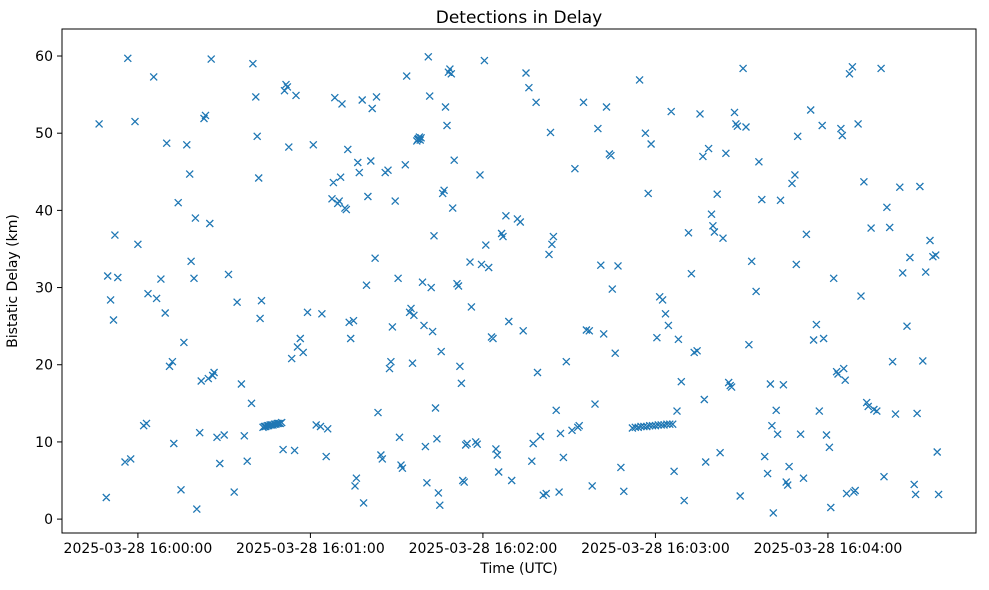 The image size is (989, 590). I want to click on chart-title: Detections in Delay, so click(519, 18).